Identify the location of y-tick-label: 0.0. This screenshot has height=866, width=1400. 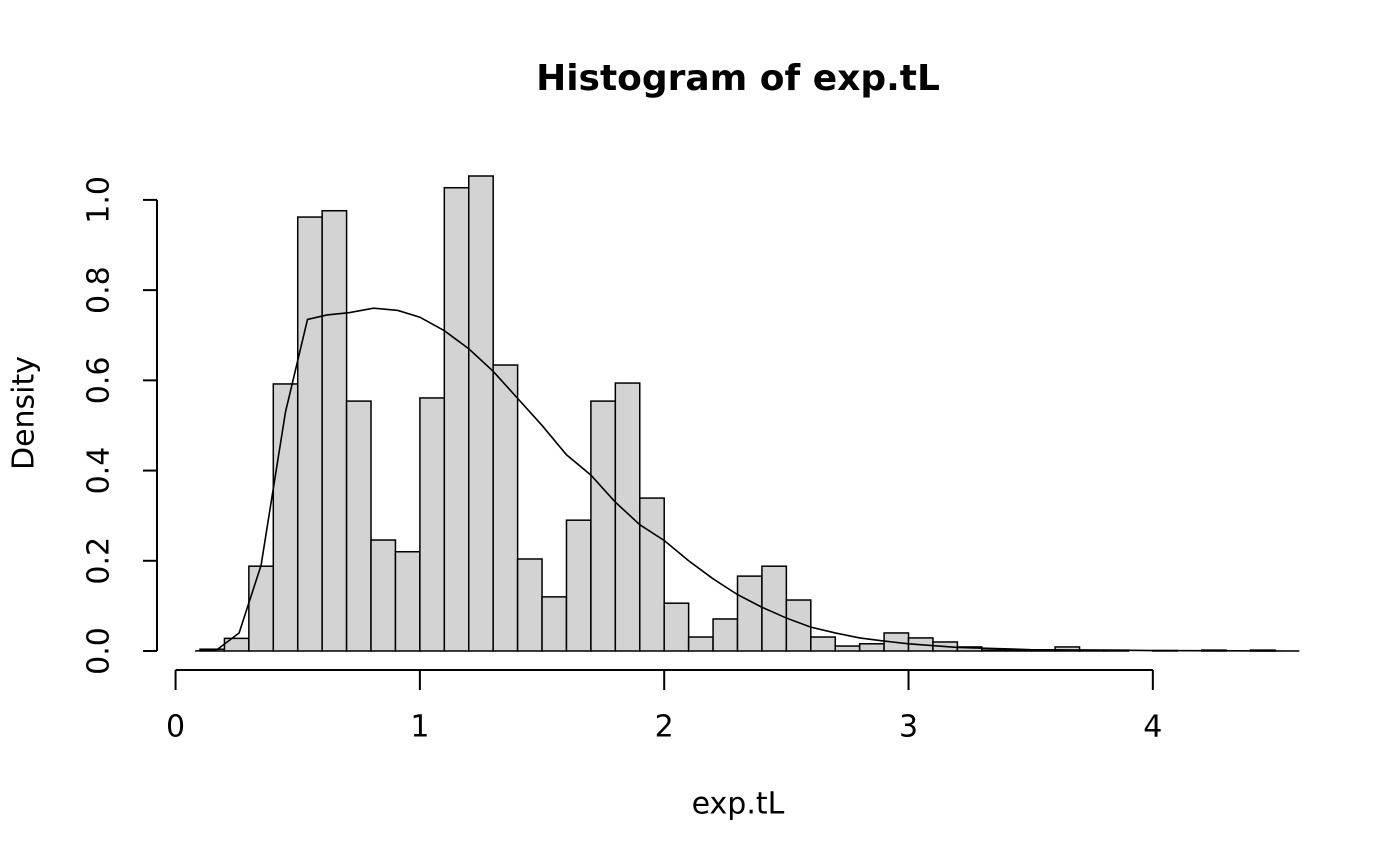
(99, 651).